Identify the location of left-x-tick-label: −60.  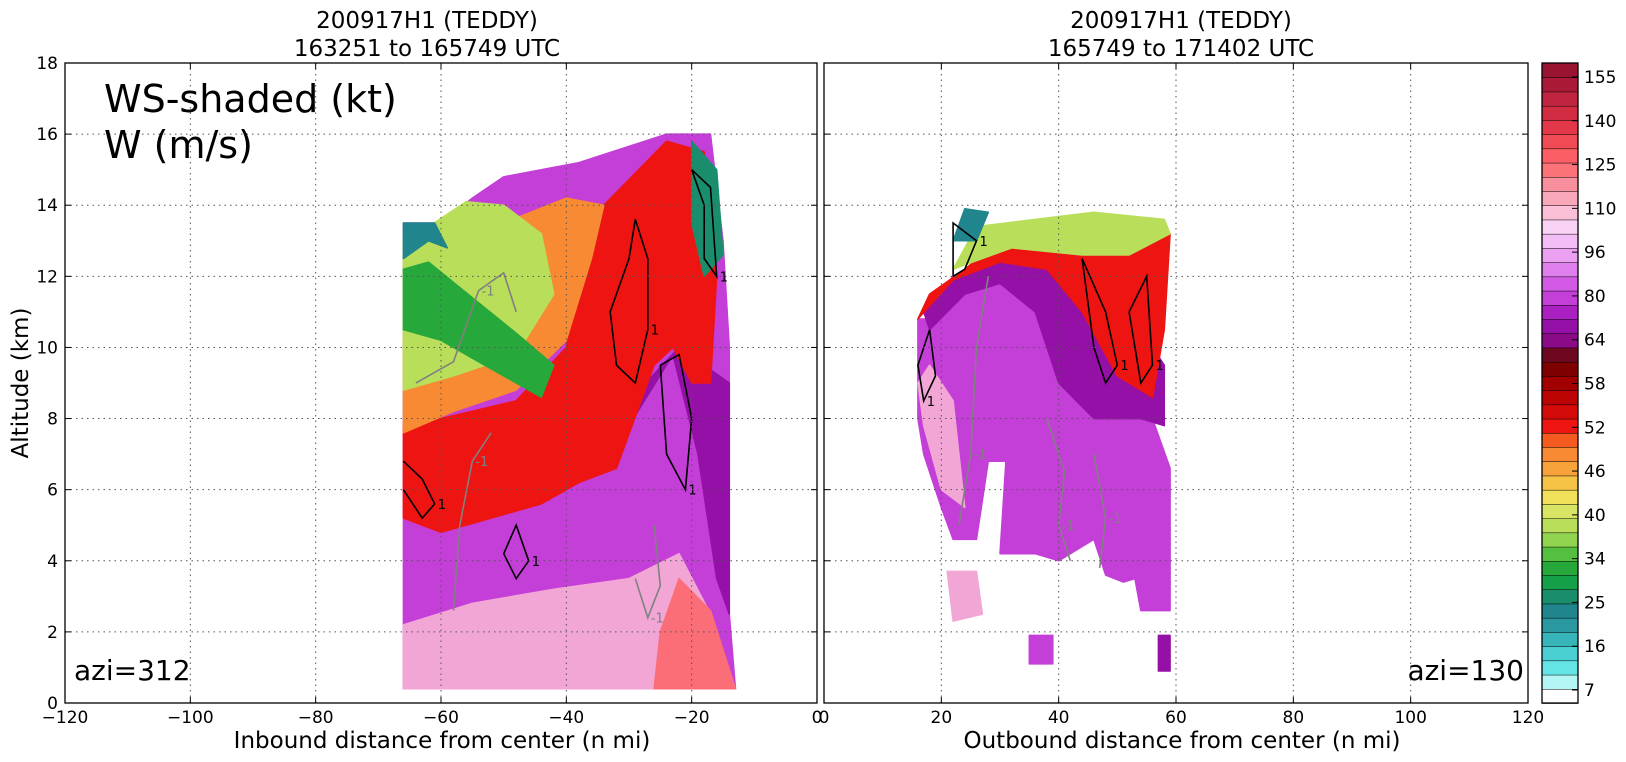
(441, 718).